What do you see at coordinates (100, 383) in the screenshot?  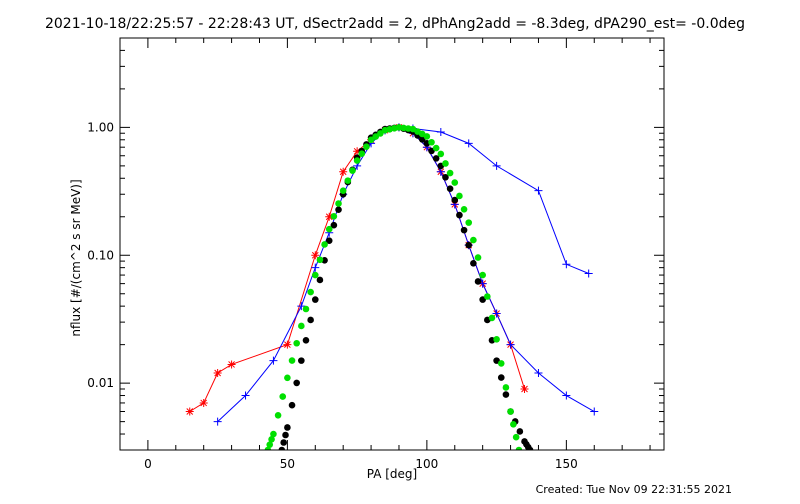 I see `y-tick-label: 0.01` at bounding box center [100, 383].